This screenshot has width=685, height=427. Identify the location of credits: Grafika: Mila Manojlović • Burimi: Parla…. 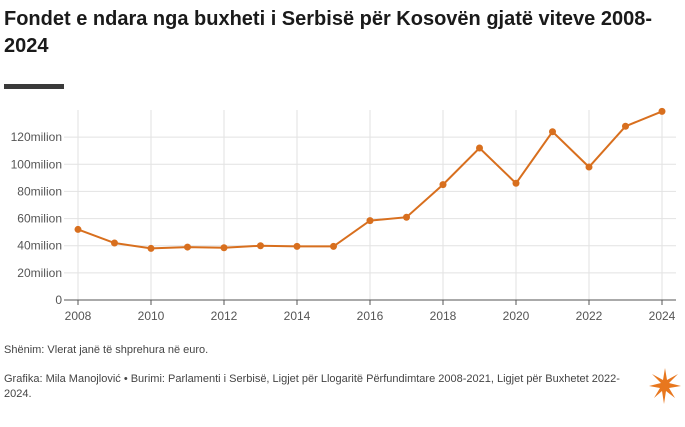
(312, 386).